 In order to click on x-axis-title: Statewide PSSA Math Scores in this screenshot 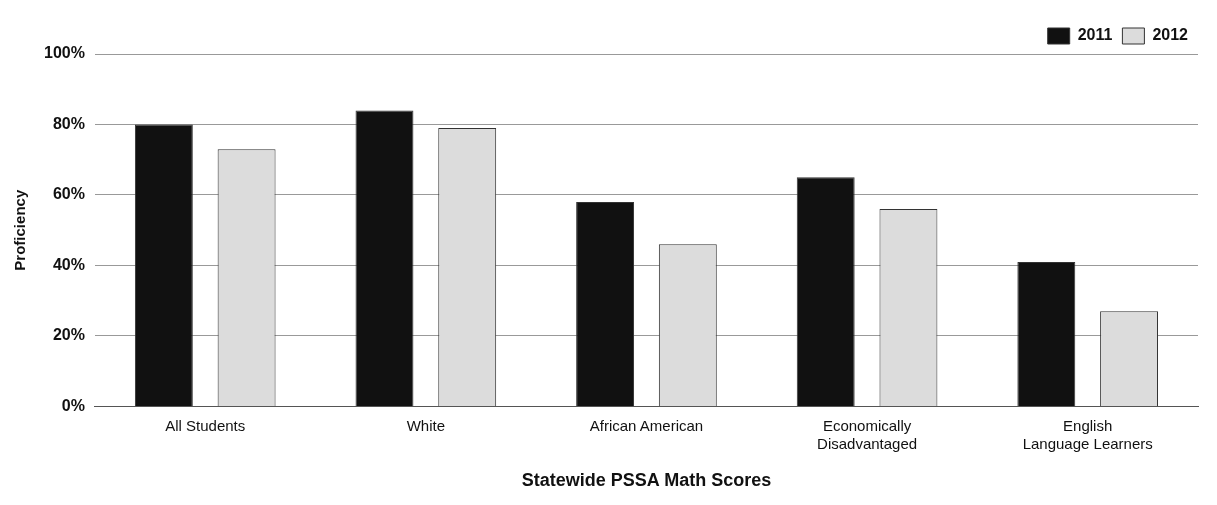, I will do `click(646, 480)`.